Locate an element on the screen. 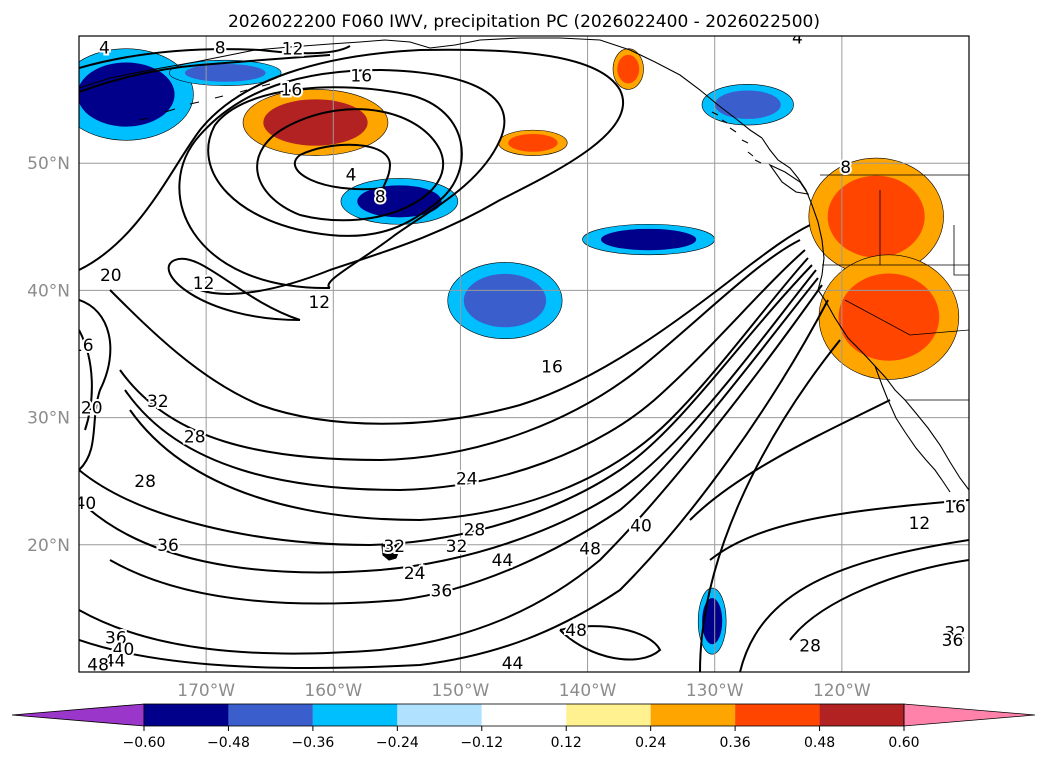 Image resolution: width=1047 pixels, height=769 pixels. lat-tick-label: 30°N is located at coordinates (48, 419).